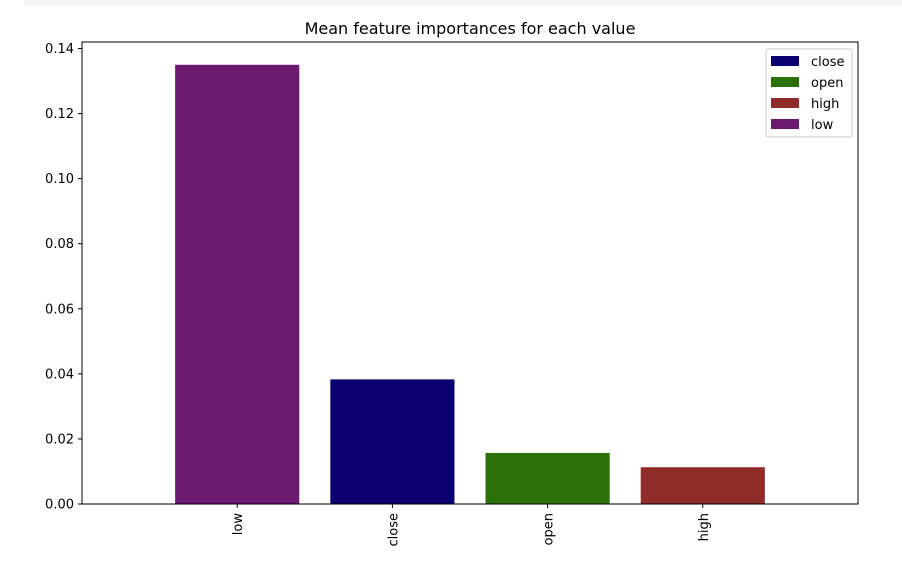 Image resolution: width=902 pixels, height=564 pixels. Describe the element at coordinates (59, 49) in the screenshot. I see `y-tick-label: 0.14` at that location.